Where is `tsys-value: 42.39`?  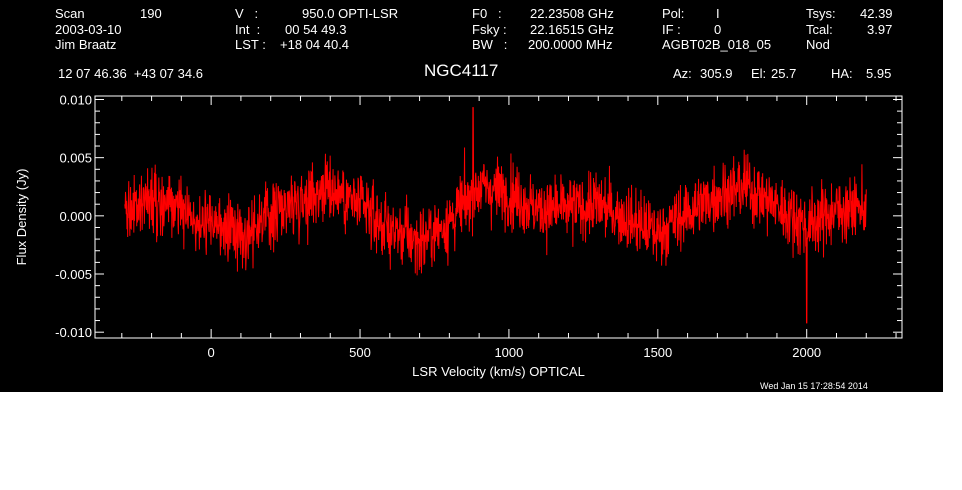
tsys-value: 42.39 is located at coordinates (876, 13).